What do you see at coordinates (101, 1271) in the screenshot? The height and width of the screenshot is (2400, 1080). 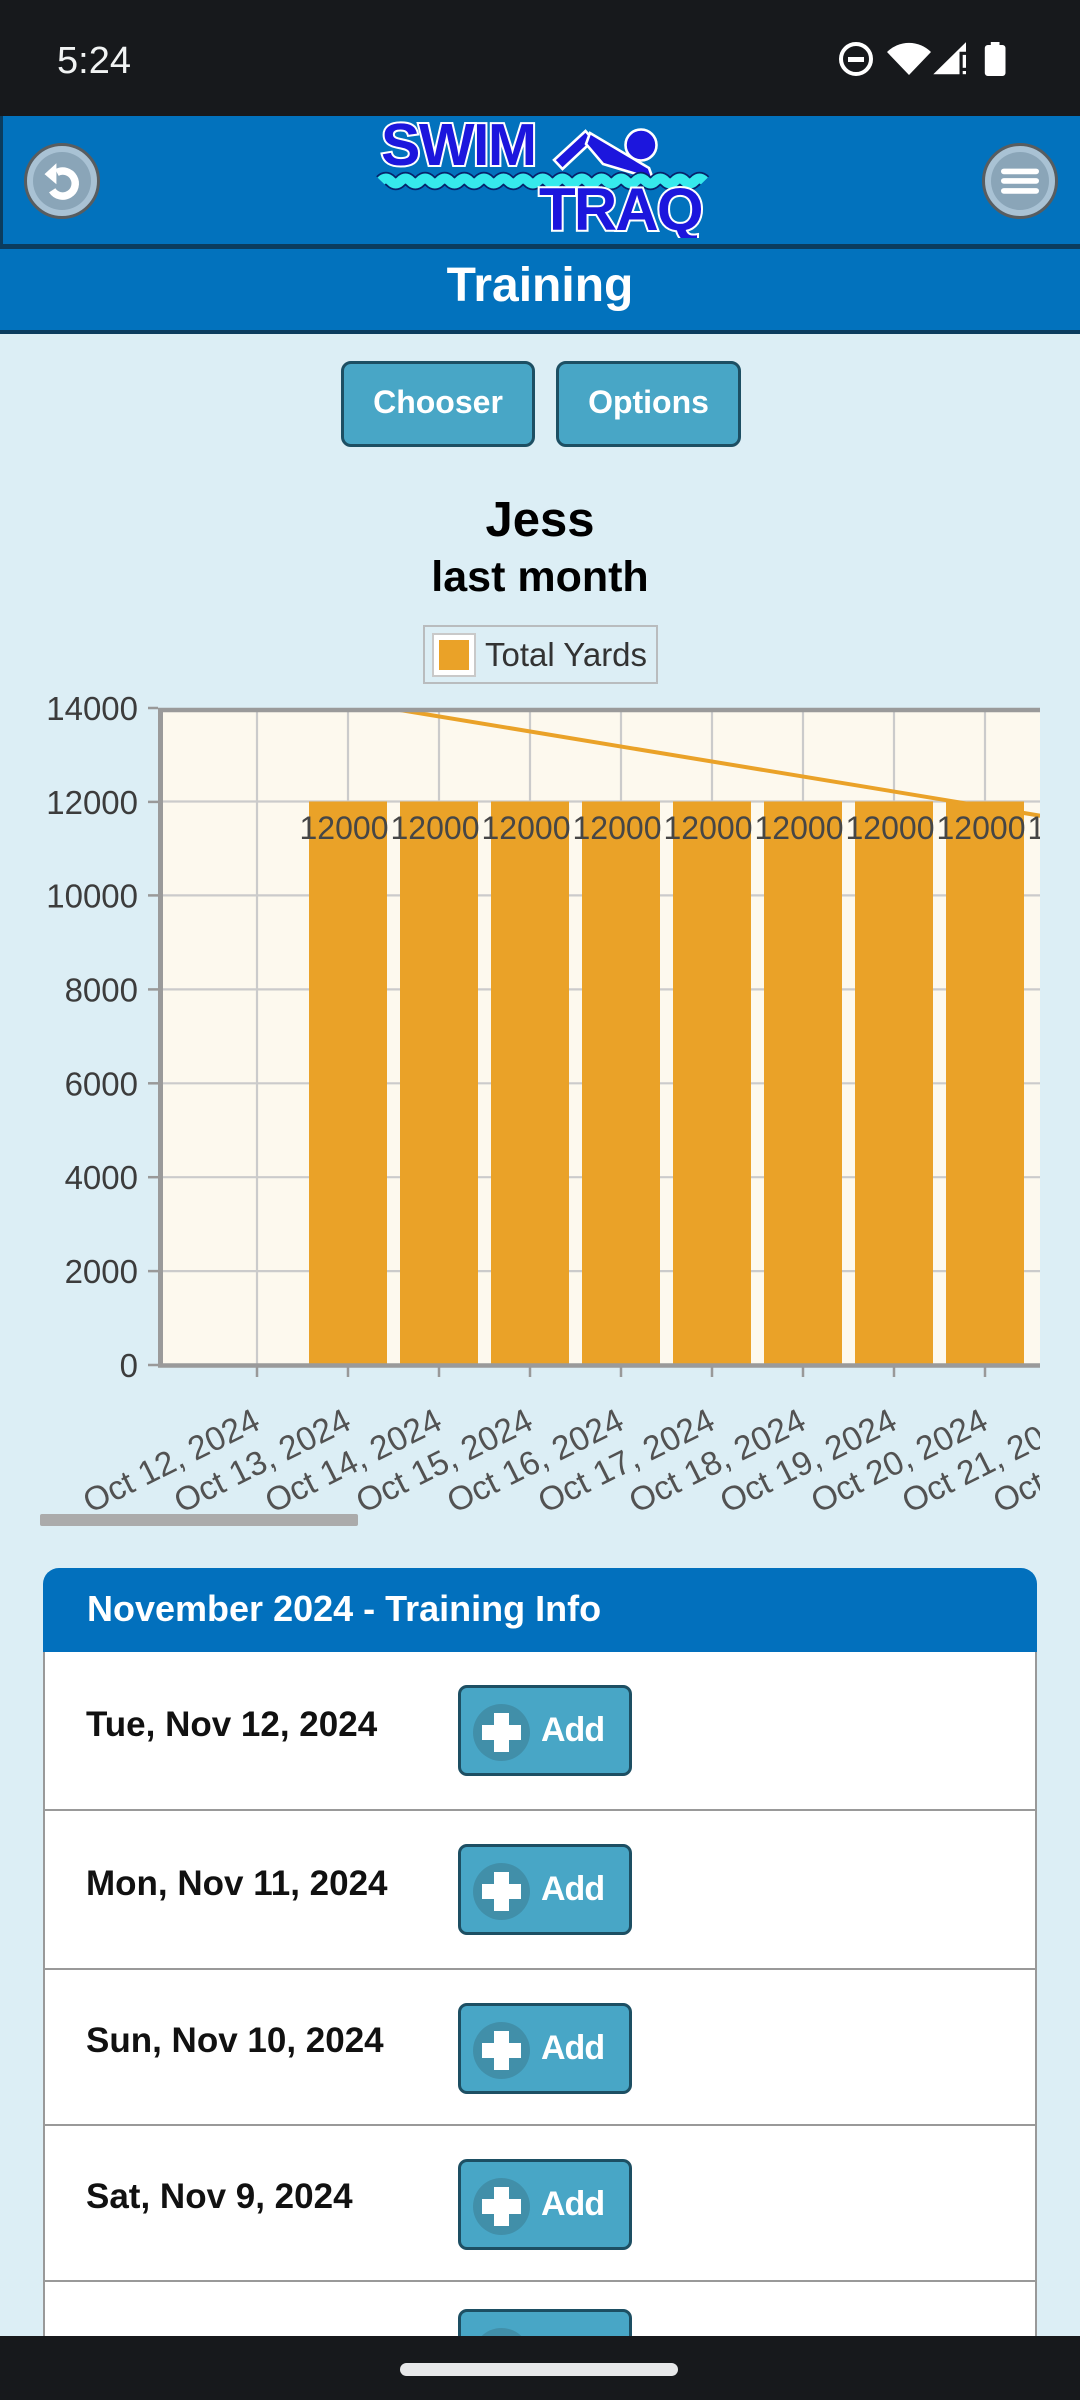 I see `svg-text: 2000` at bounding box center [101, 1271].